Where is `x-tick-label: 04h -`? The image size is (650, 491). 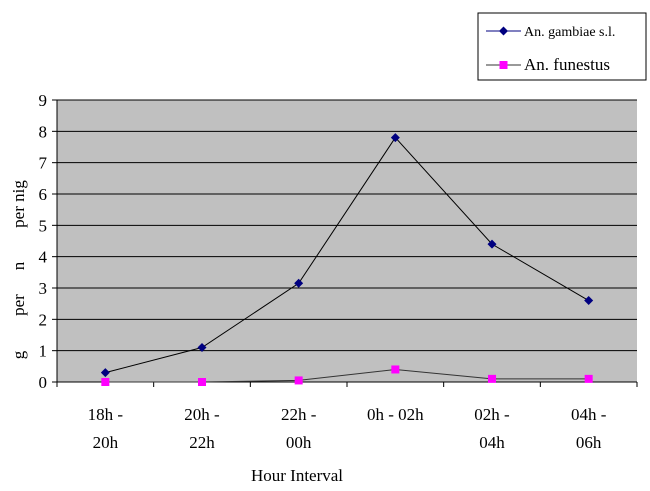 x-tick-label: 04h - is located at coordinates (589, 414).